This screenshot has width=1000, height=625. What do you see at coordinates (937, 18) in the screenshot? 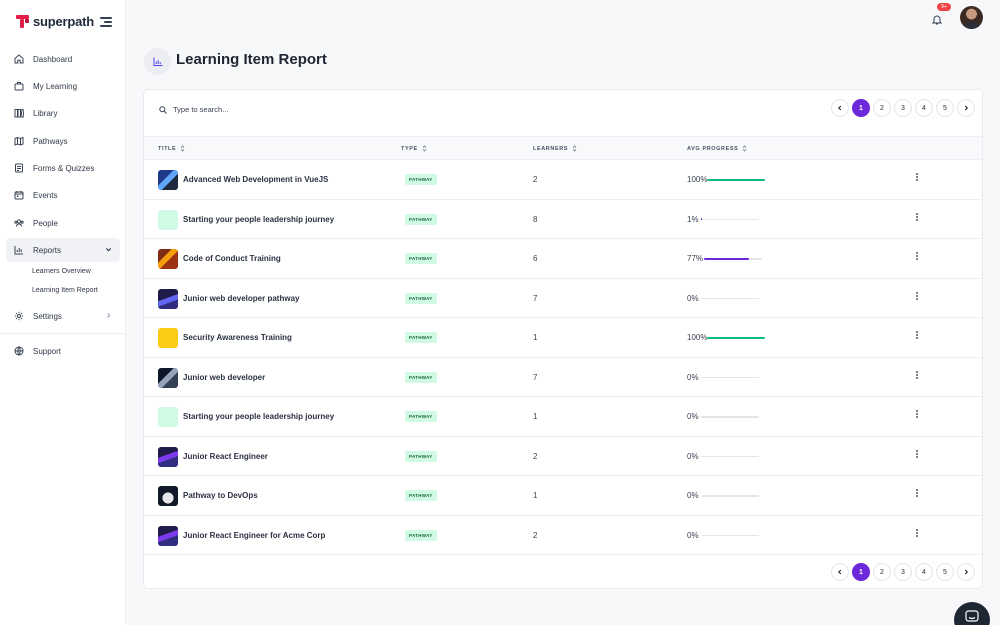
I see `notifications-bell-icon` at bounding box center [937, 18].